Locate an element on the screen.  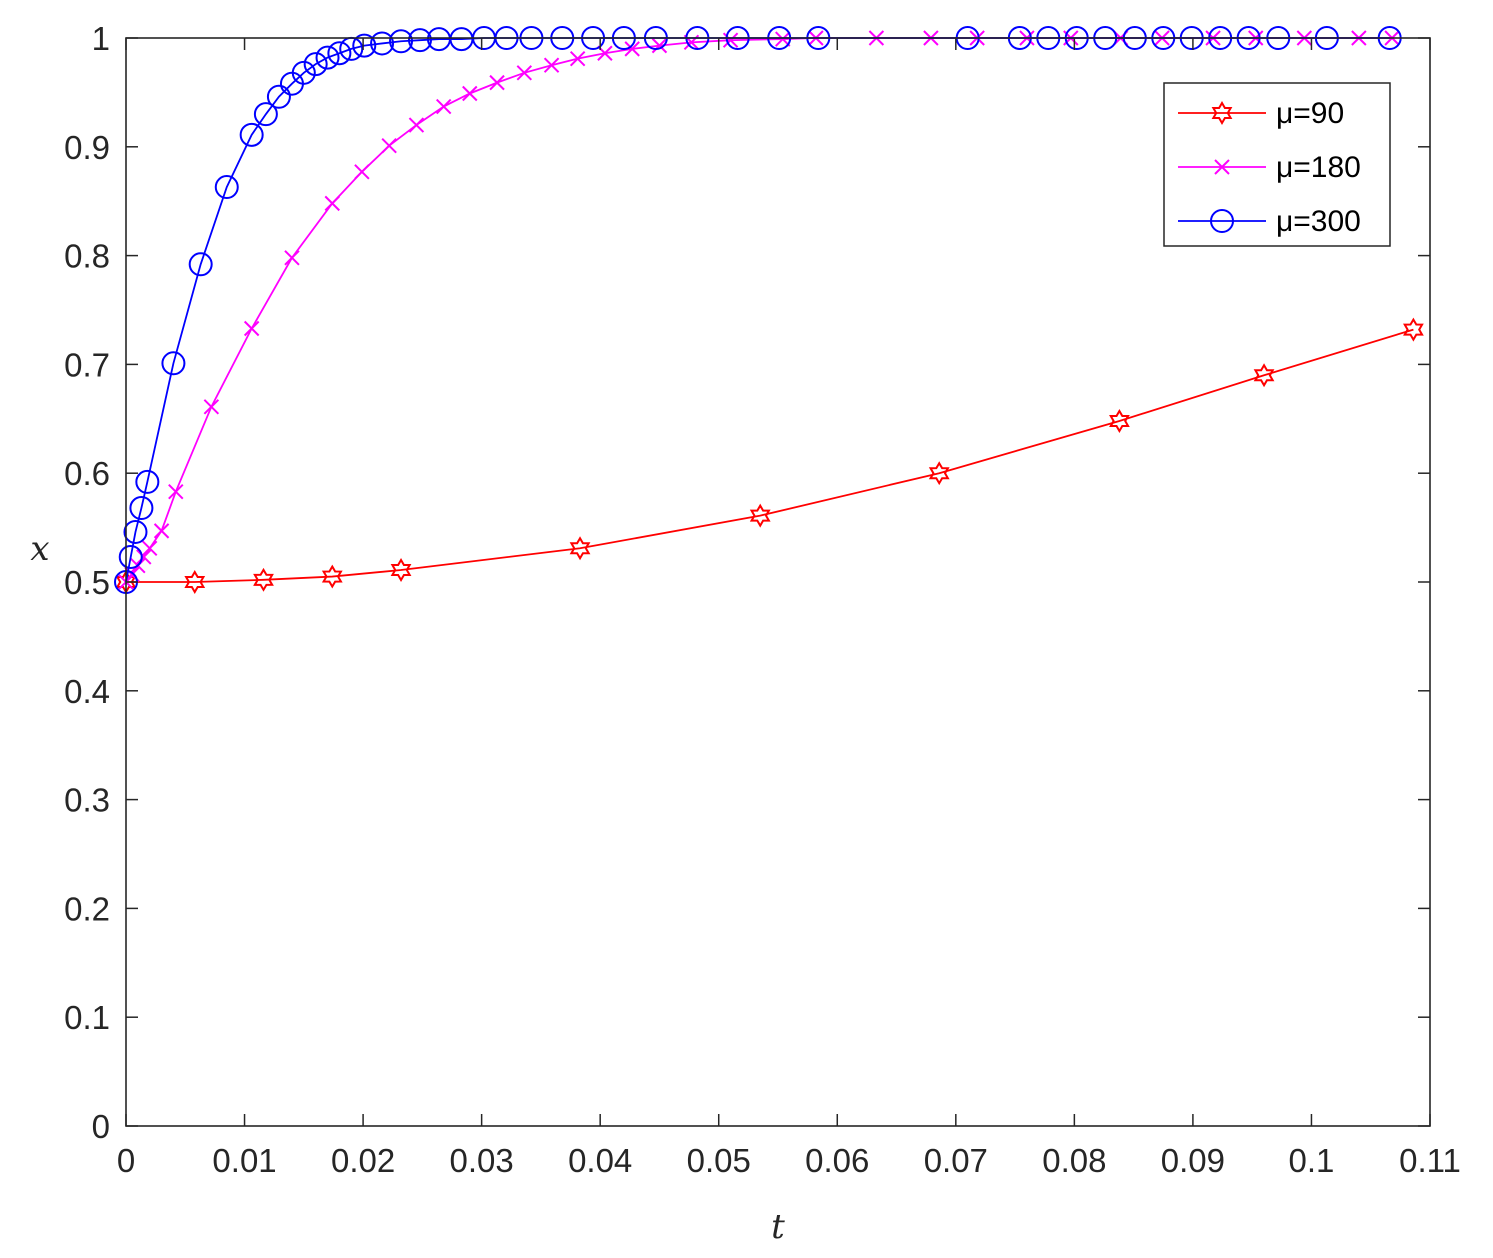
legend-label-1: μ=180 is located at coordinates (1318, 167).